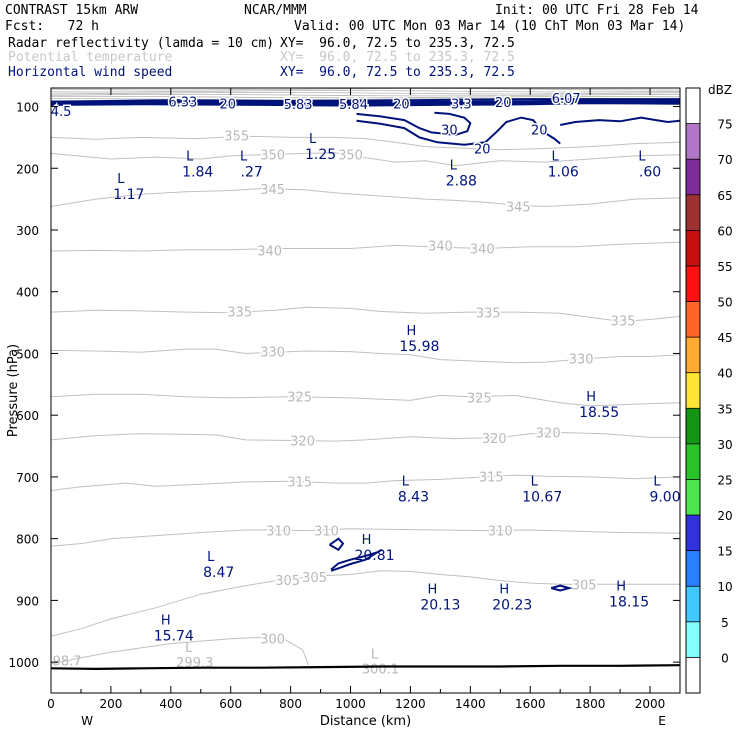  I want to click on theta-label: 350, so click(350, 156).